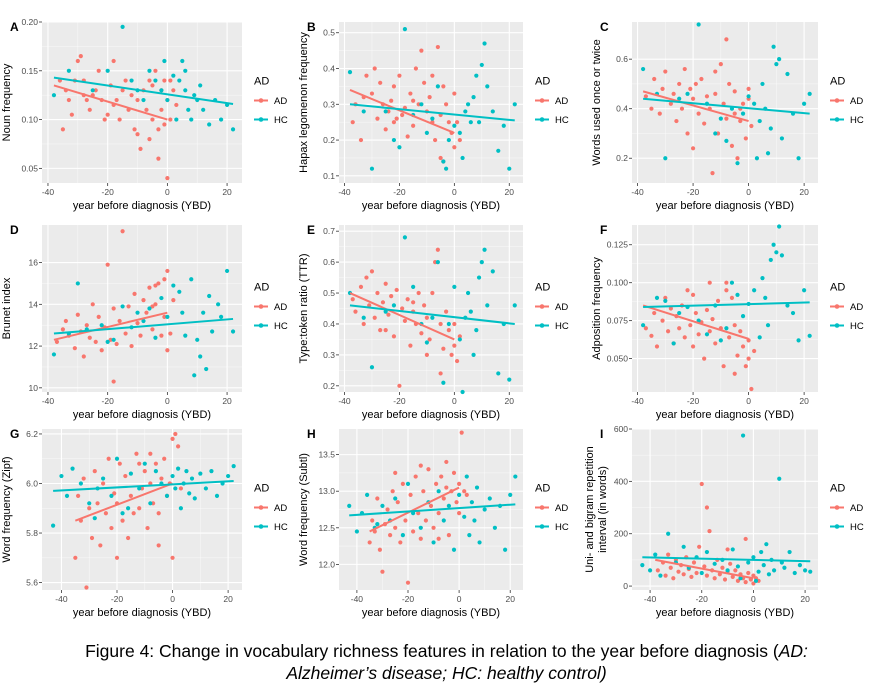 The height and width of the screenshot is (695, 893). What do you see at coordinates (311, 230) in the screenshot?
I see `panel-letter: E` at bounding box center [311, 230].